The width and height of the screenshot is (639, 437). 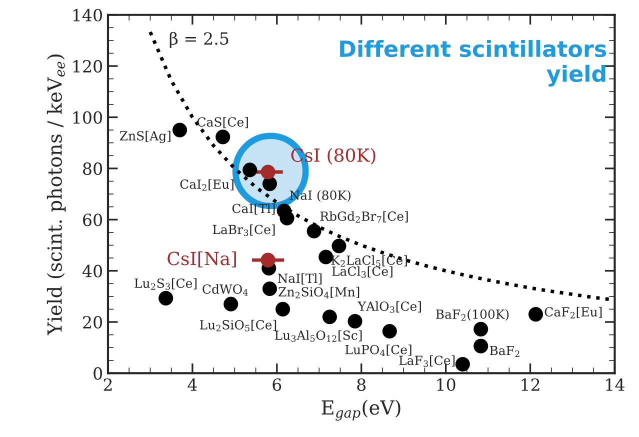 What do you see at coordinates (253, 209) in the screenshot?
I see `annotation: CaI[Tl]` at bounding box center [253, 209].